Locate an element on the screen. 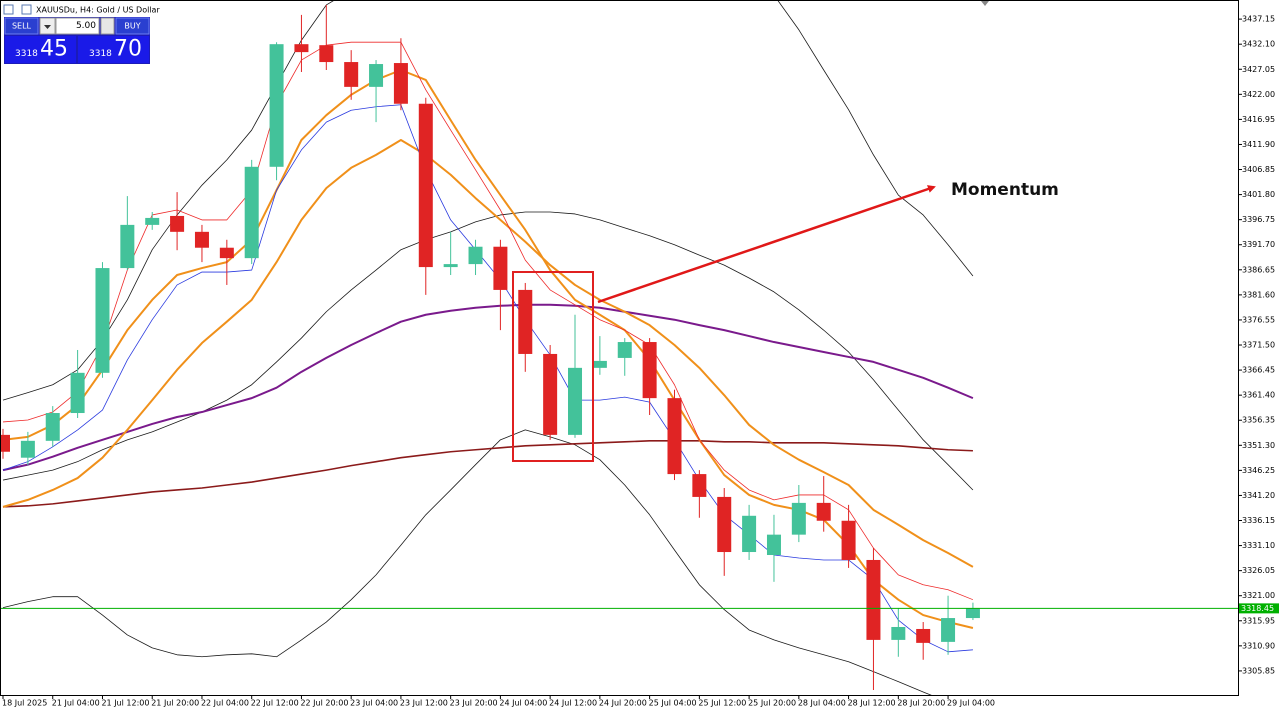 Image resolution: width=1280 pixels, height=712 pixels. trade-panel: SELL 5.00 BUY 3318 45 3318 70 is located at coordinates (77, 40).